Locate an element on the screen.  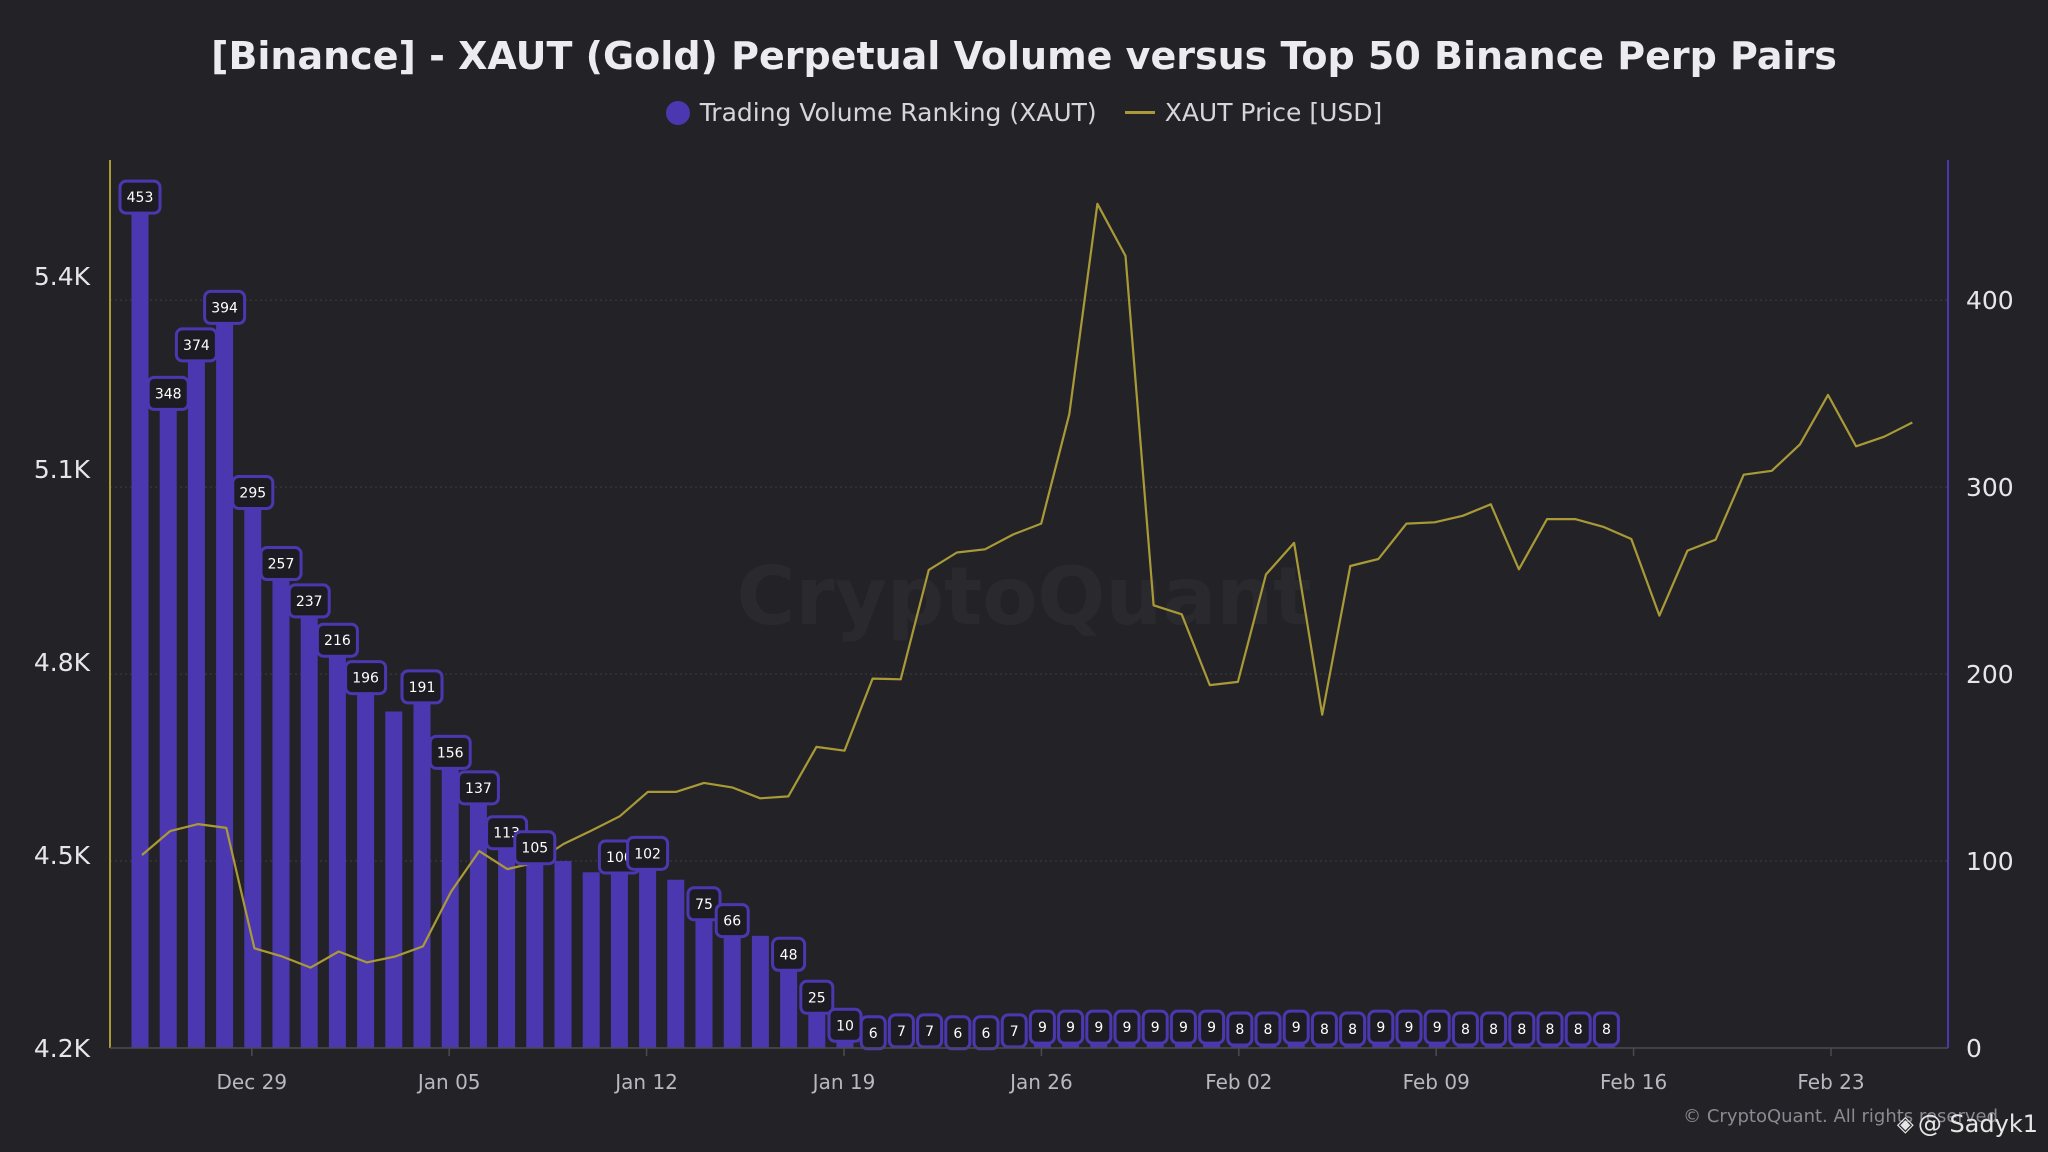
bar-data-label: 348 is located at coordinates (168, 394).